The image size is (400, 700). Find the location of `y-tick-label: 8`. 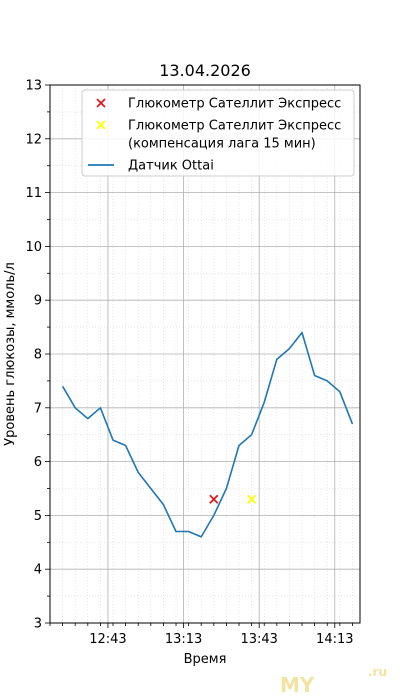

y-tick-label: 8 is located at coordinates (38, 355).